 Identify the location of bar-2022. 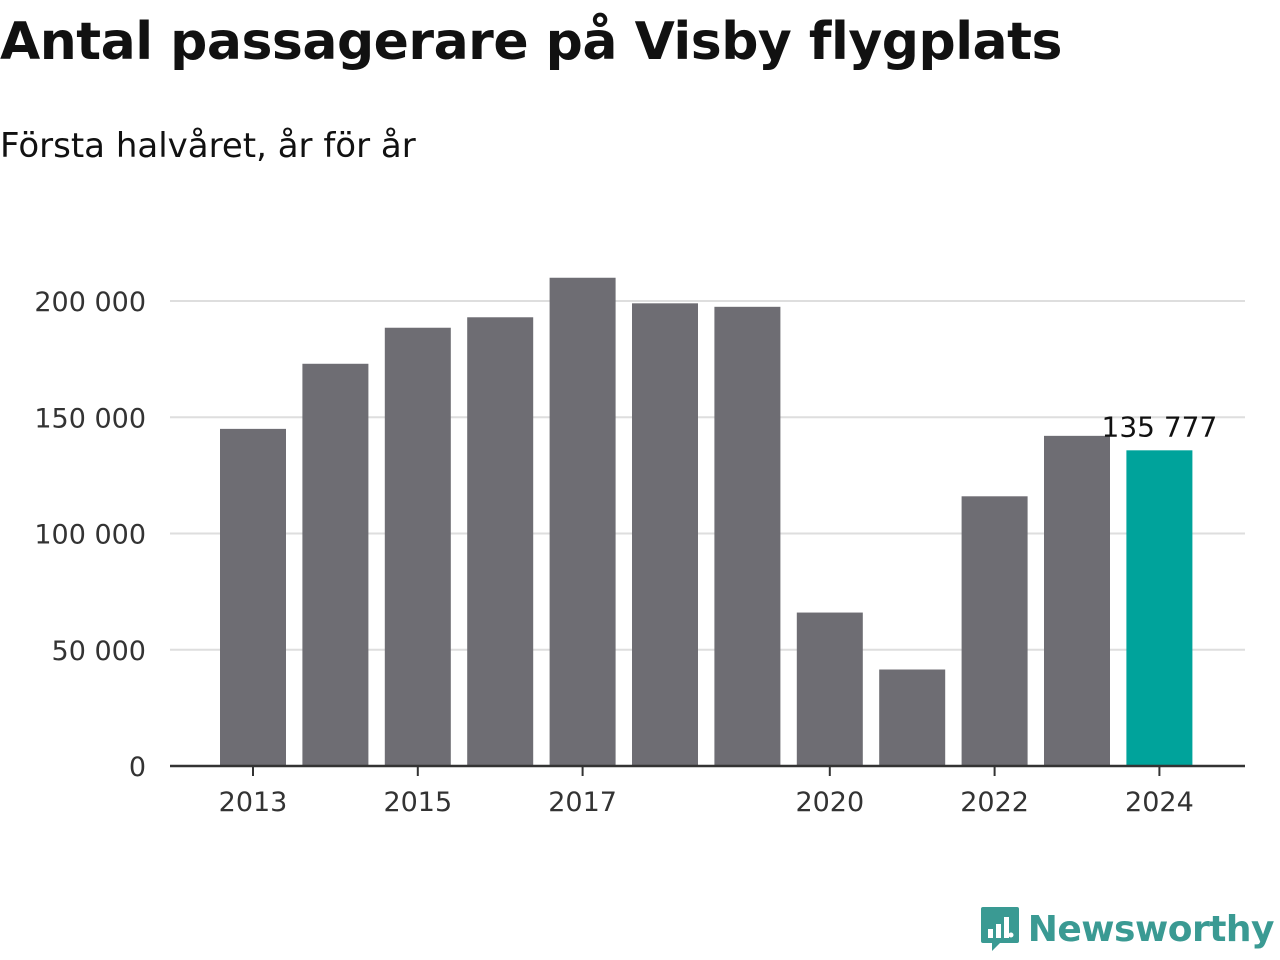
(994, 631).